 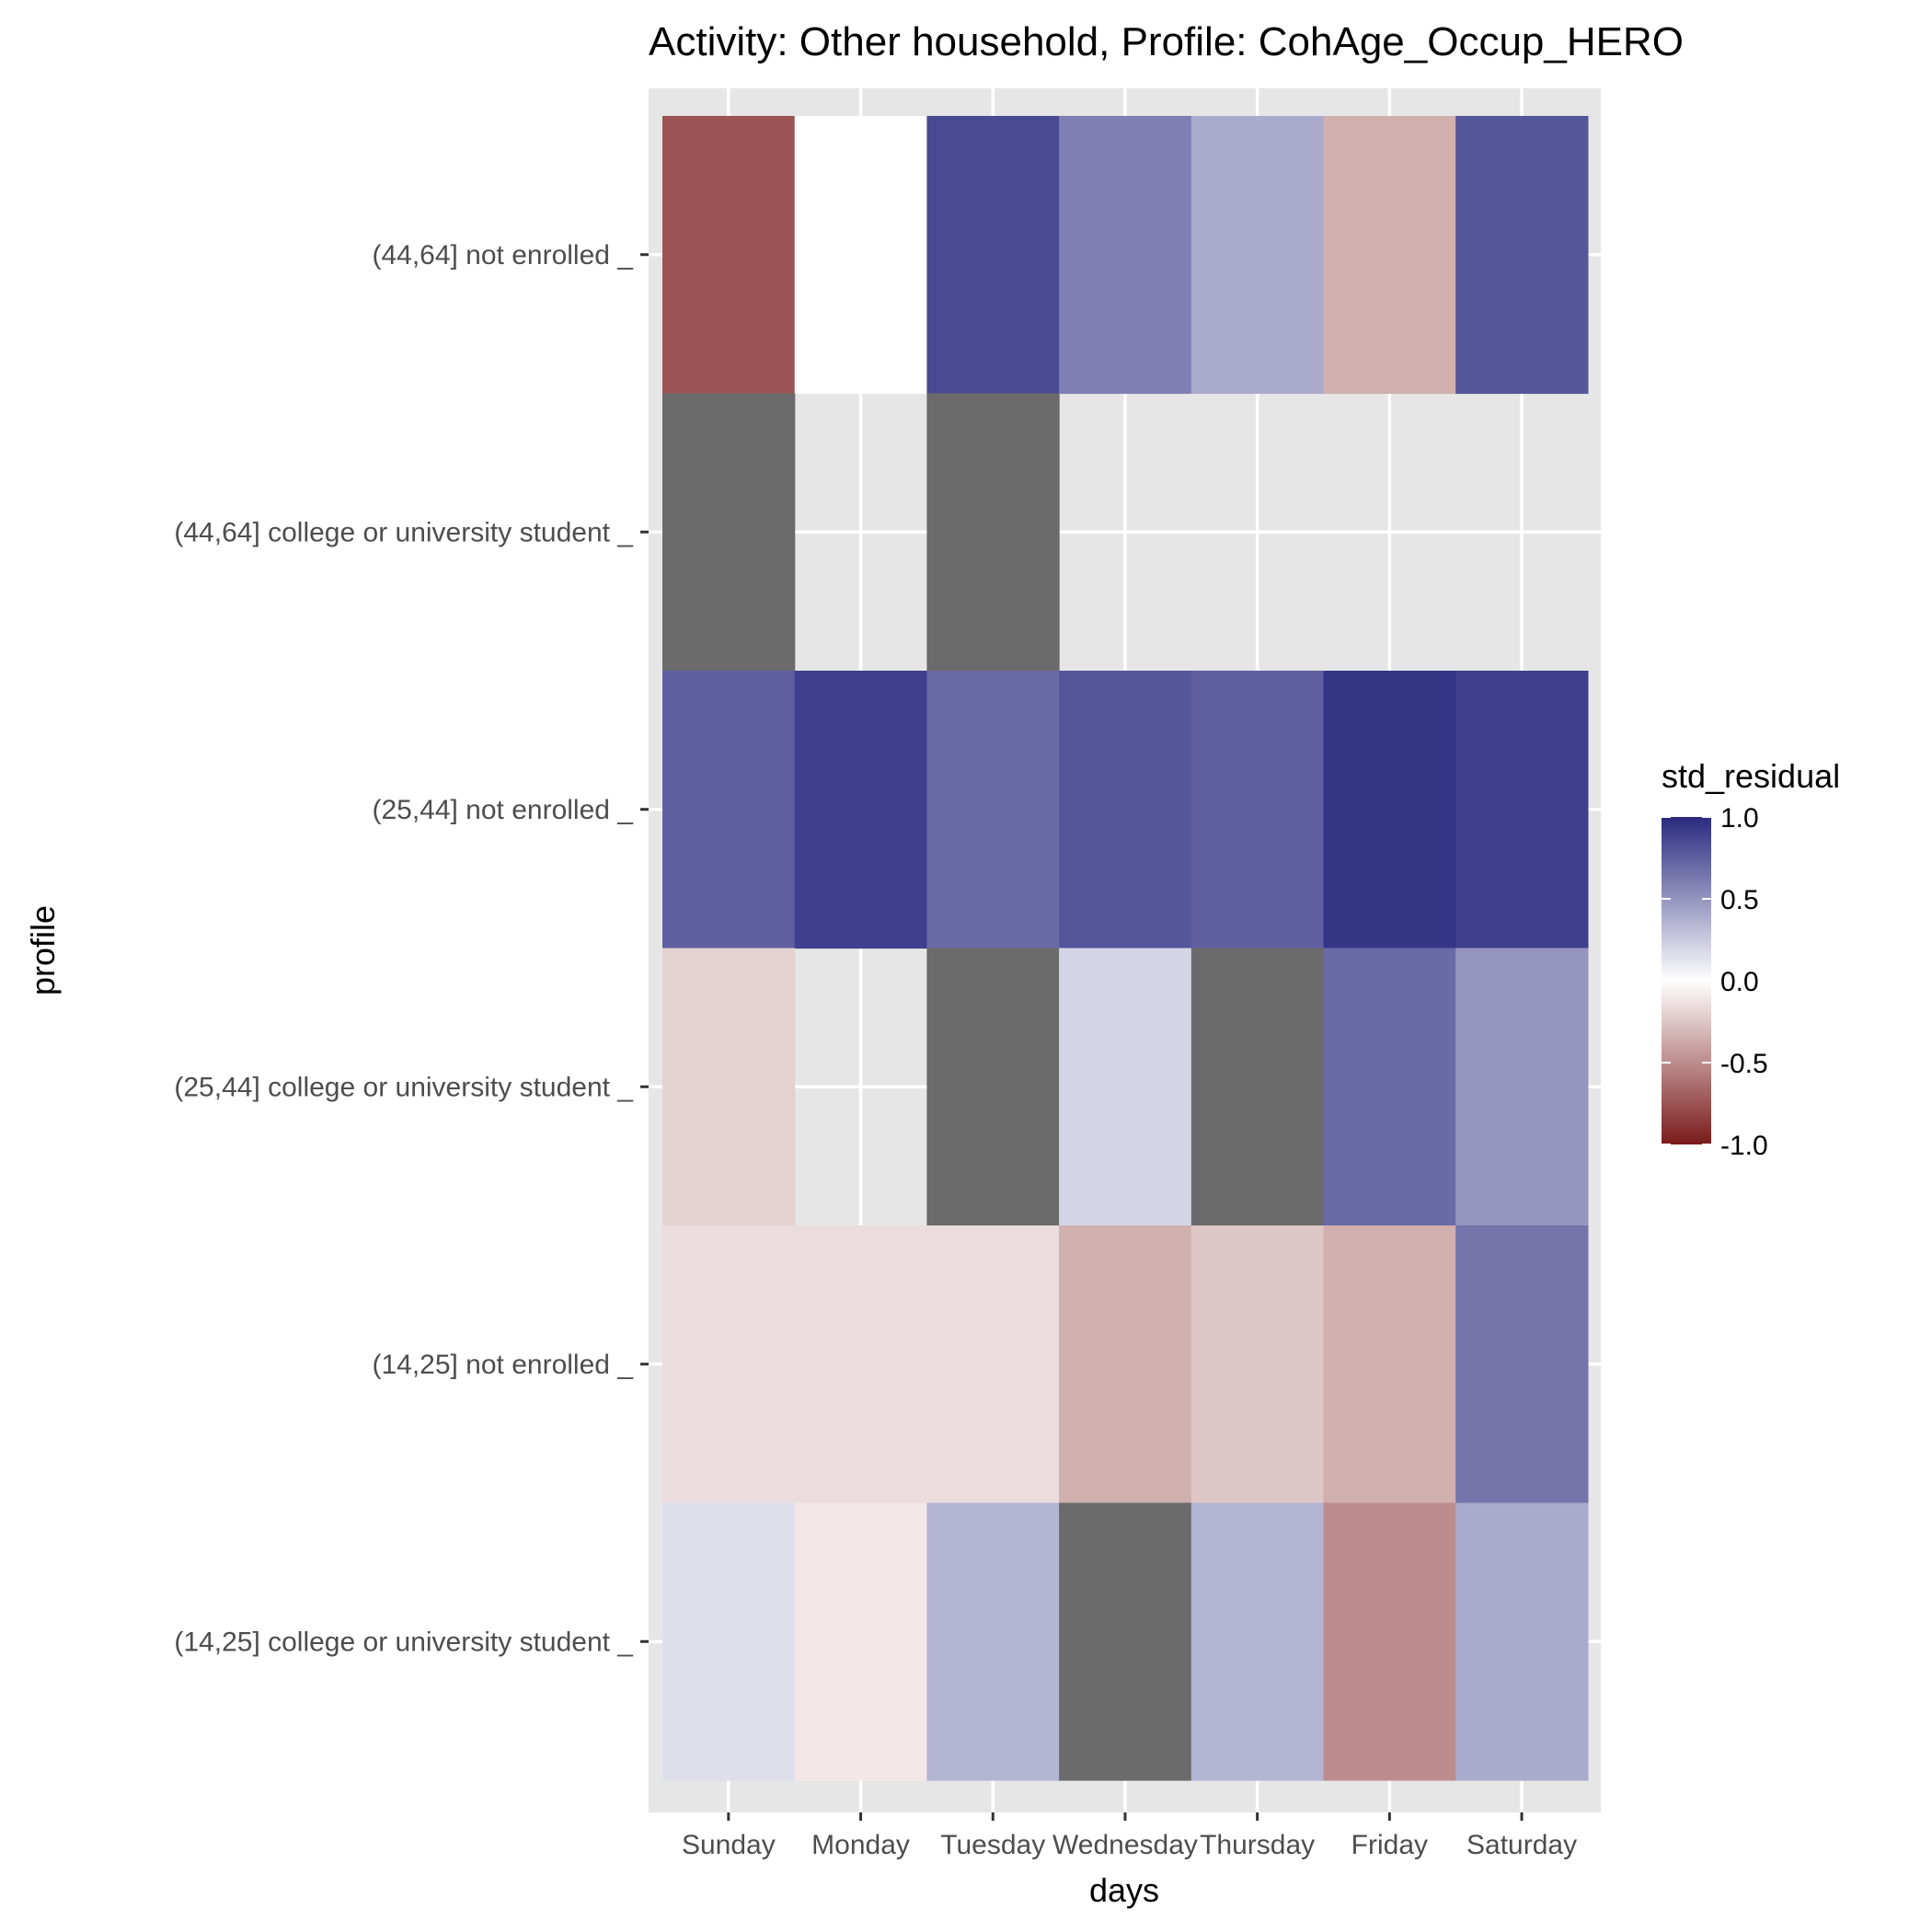 What do you see at coordinates (1389, 1845) in the screenshot?
I see `x-tick-label: Friday` at bounding box center [1389, 1845].